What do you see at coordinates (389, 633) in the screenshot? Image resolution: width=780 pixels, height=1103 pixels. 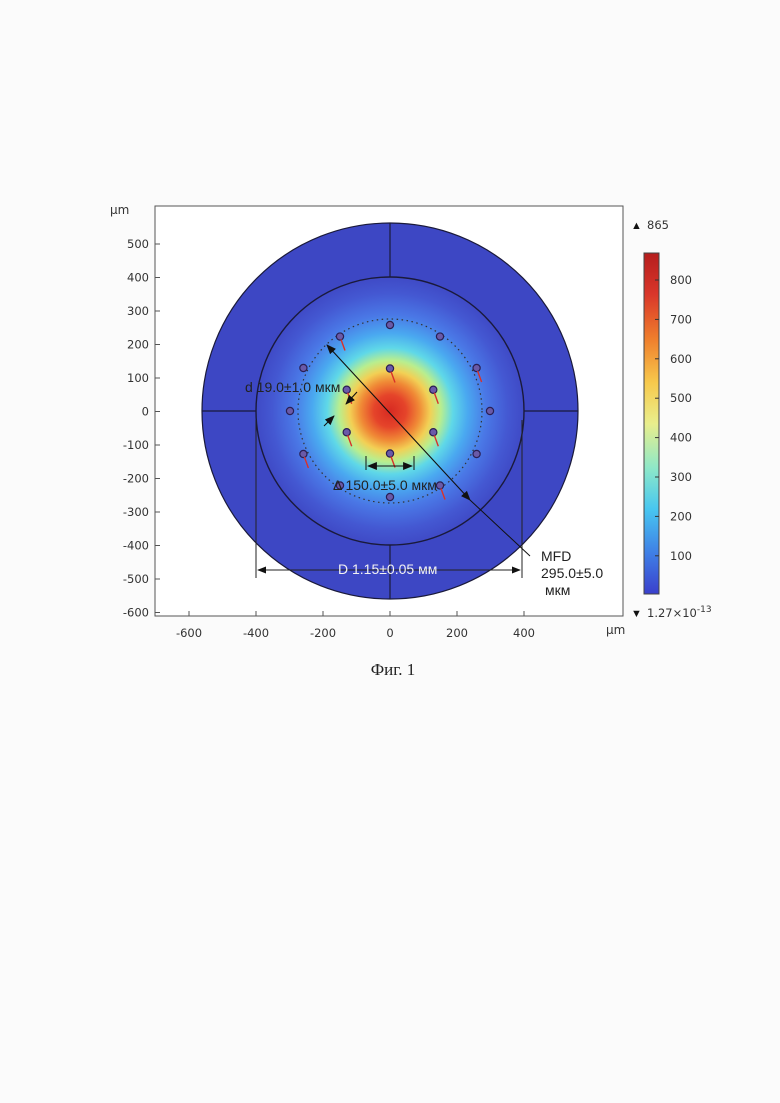 I see `x-tick-label: 0` at bounding box center [389, 633].